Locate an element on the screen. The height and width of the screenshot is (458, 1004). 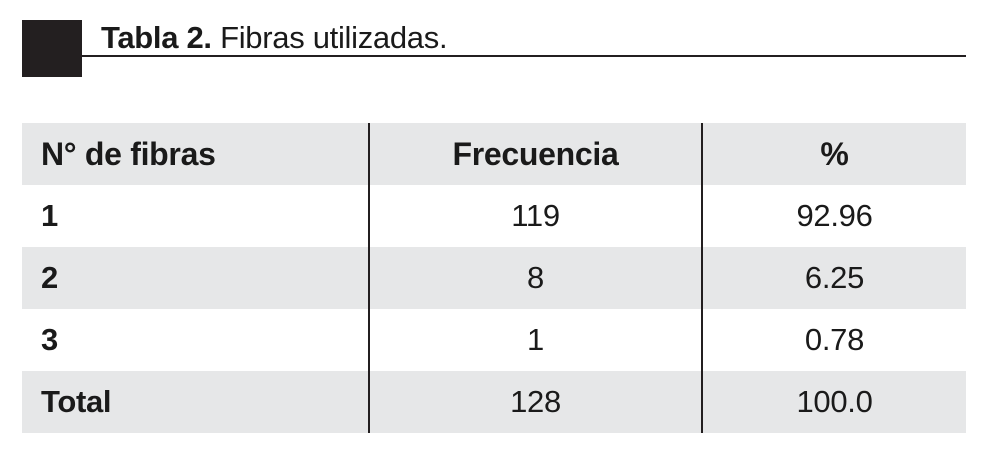
table-caption-text: Fibras utilizadas. is located at coordinates (334, 37).